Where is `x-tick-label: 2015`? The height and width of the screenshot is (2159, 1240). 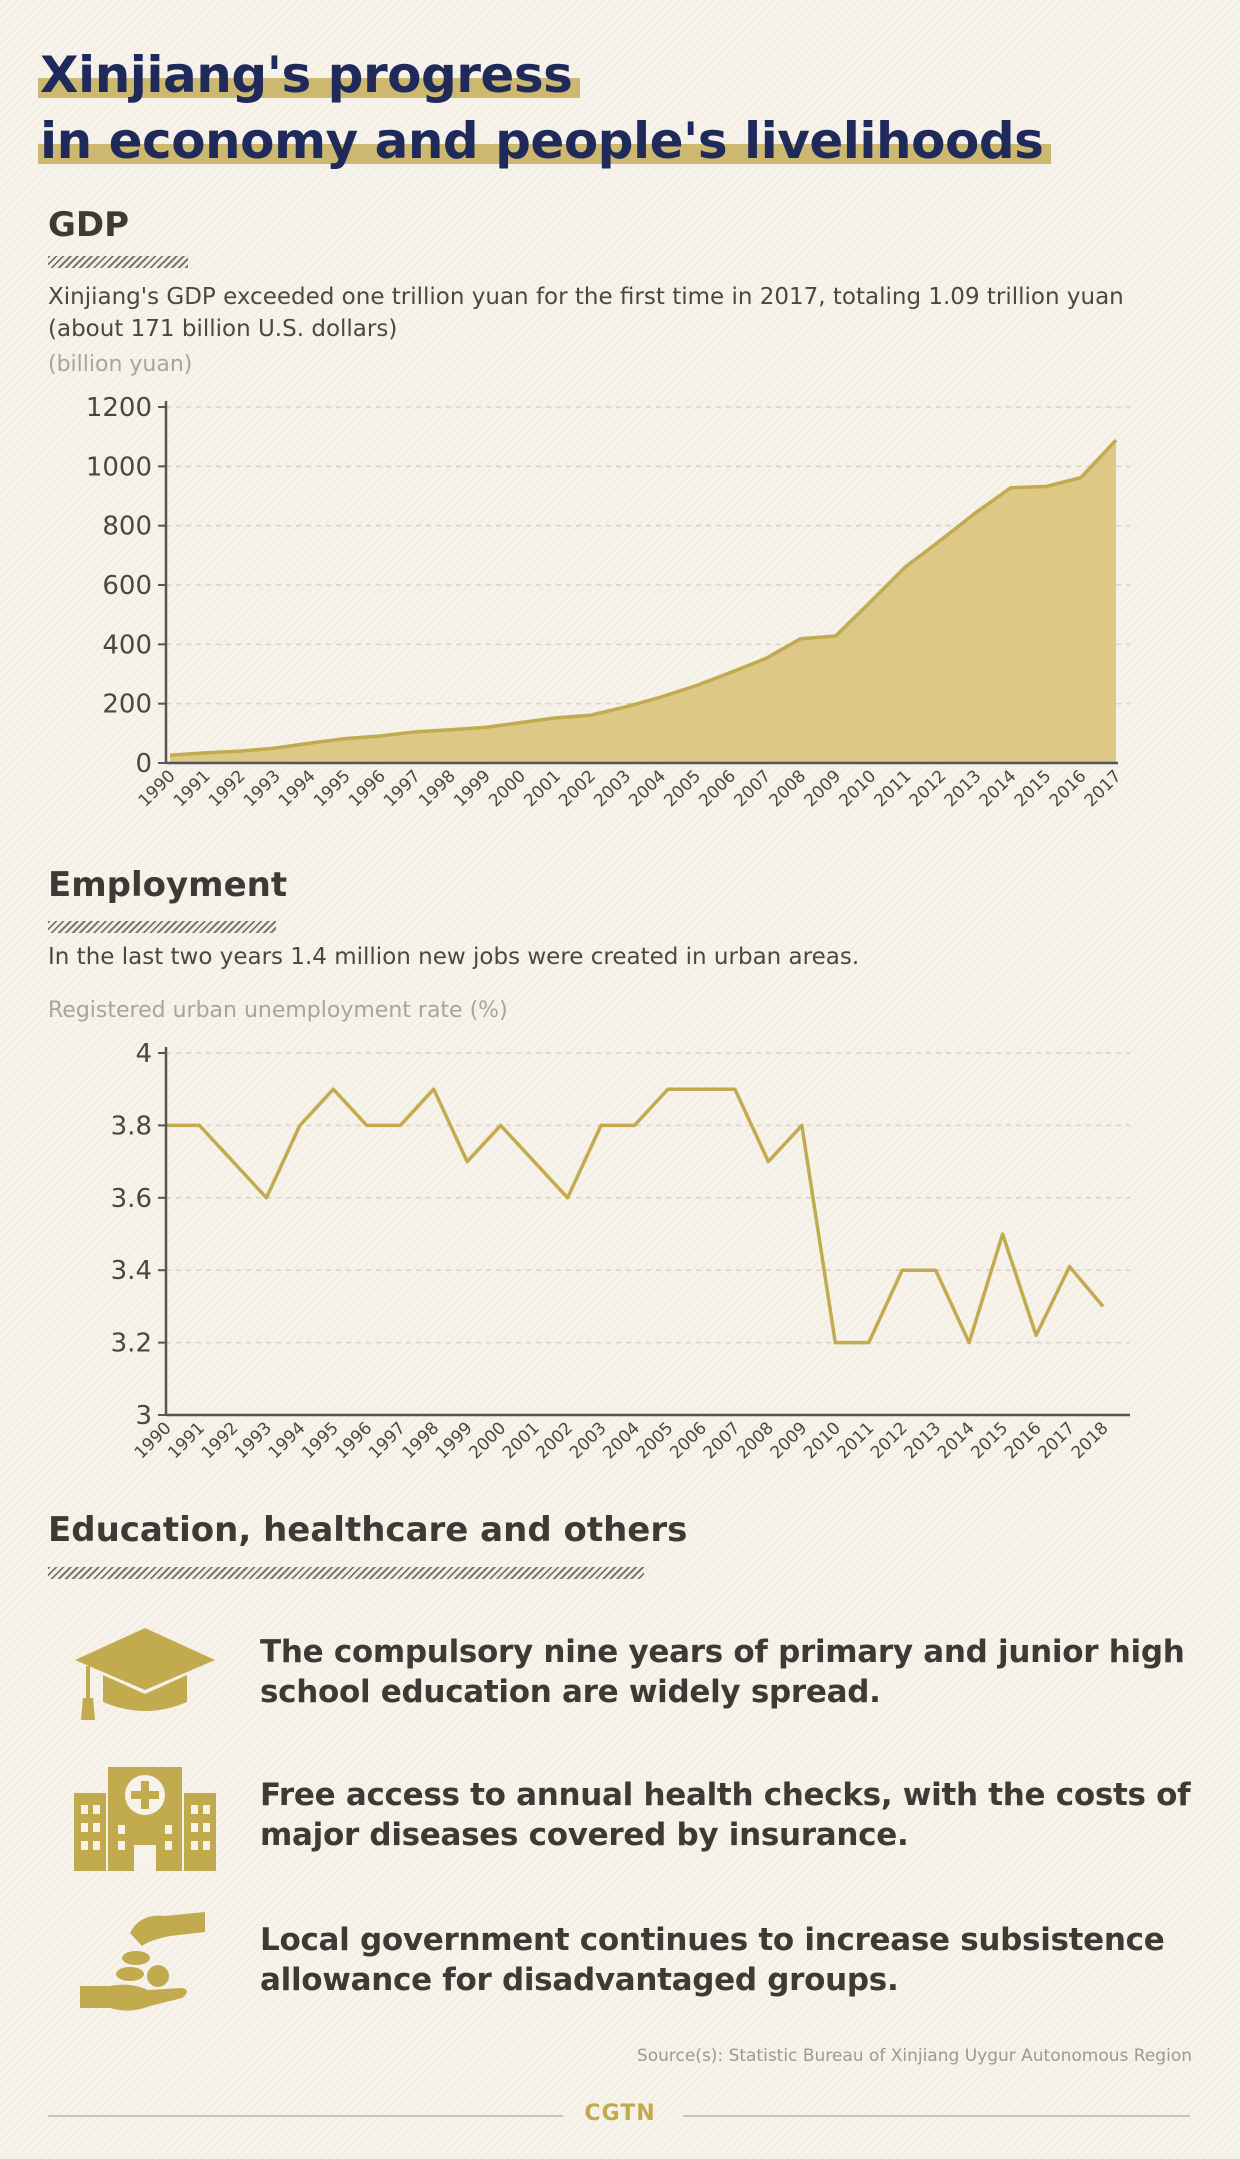
x-tick-label: 2015 is located at coordinates (989, 1440).